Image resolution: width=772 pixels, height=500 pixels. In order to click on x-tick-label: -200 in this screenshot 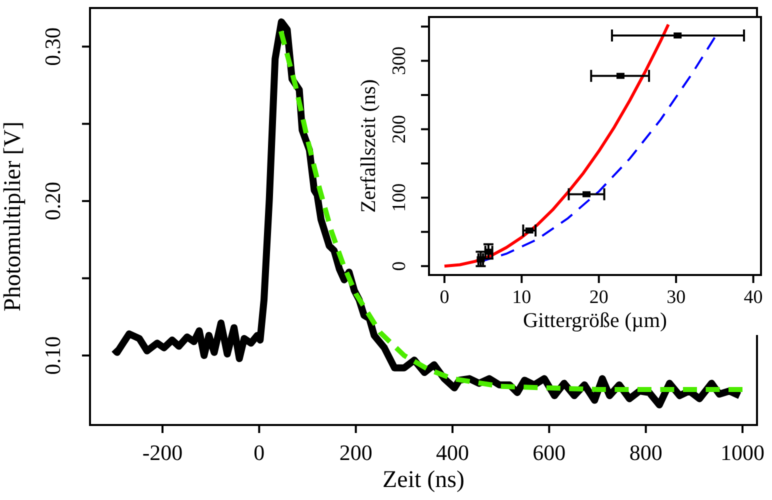, I will do `click(162, 452)`.